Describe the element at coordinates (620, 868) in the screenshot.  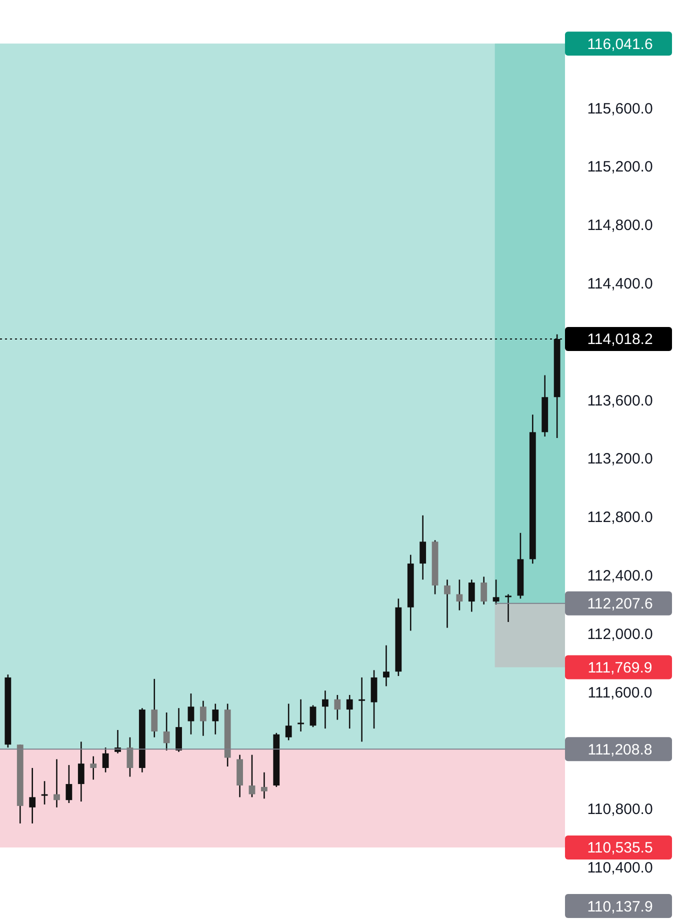
I see `y-tick-label: 110,400.0` at that location.